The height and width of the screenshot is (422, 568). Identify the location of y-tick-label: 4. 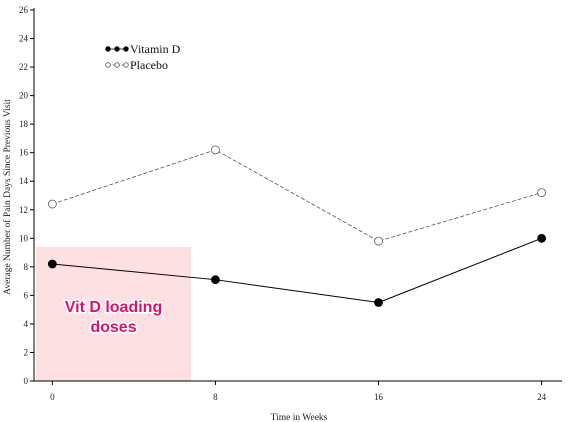
(26, 324).